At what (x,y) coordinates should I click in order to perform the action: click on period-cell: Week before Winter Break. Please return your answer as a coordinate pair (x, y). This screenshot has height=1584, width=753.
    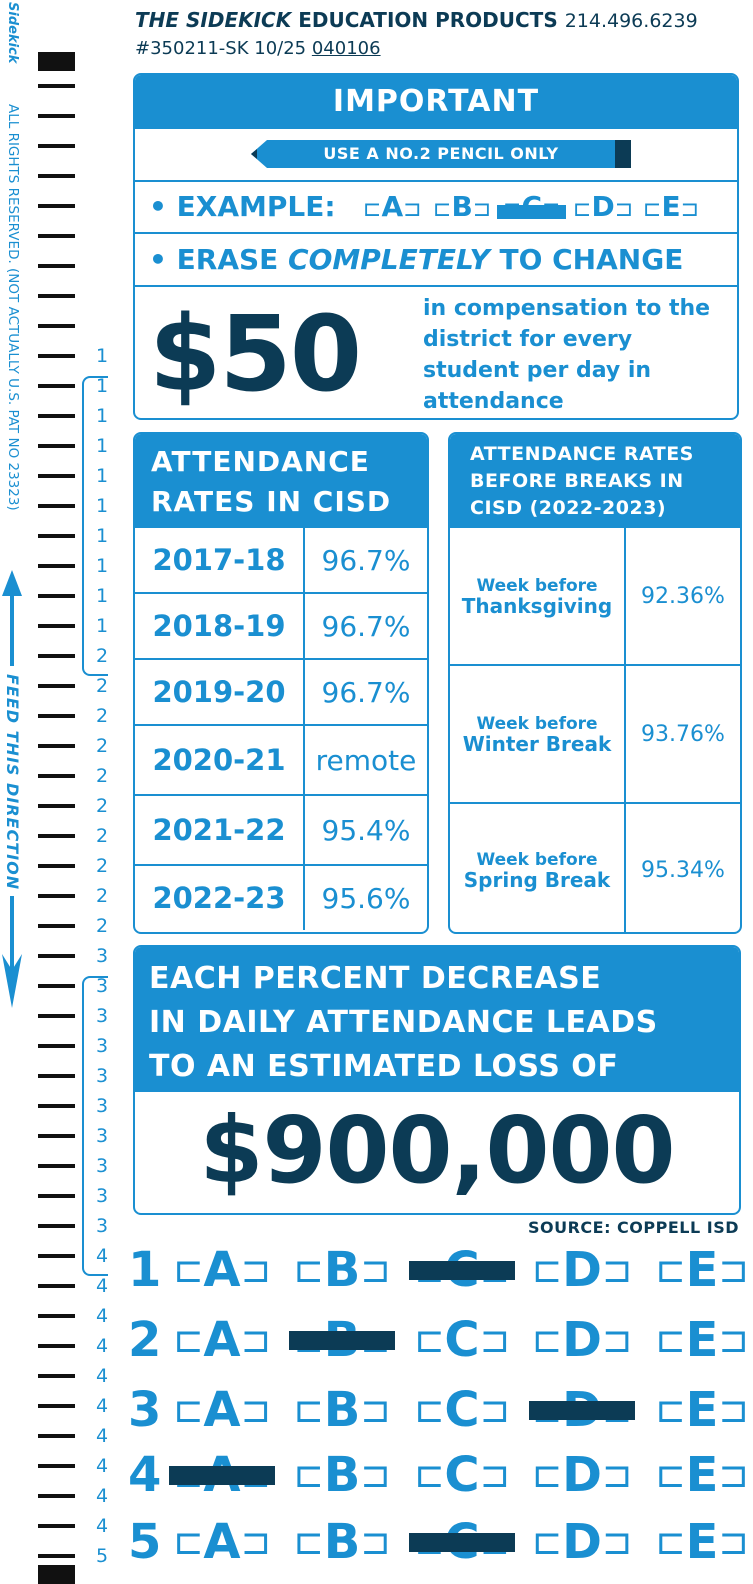
    Looking at the image, I should click on (537, 734).